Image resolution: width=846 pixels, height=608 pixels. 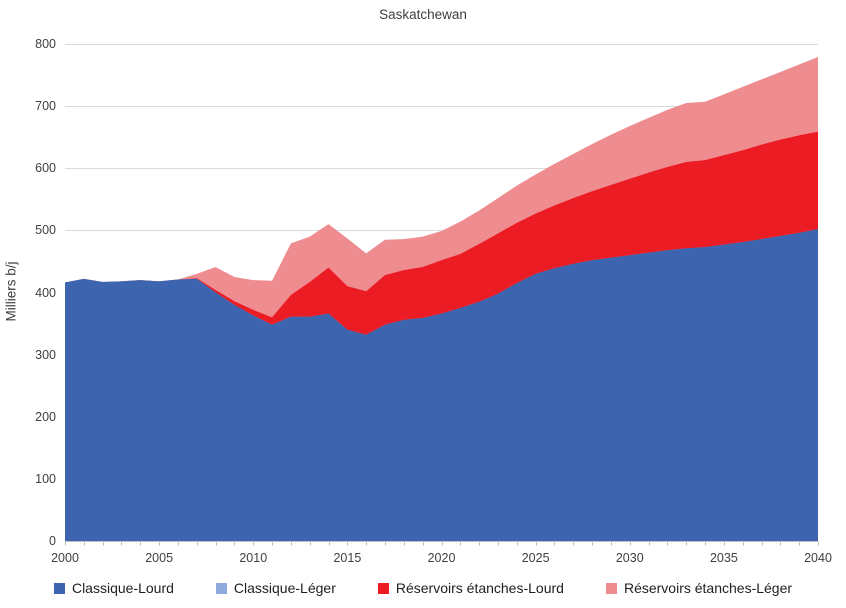 I want to click on legend-item: Classique-Léger, so click(x=275, y=588).